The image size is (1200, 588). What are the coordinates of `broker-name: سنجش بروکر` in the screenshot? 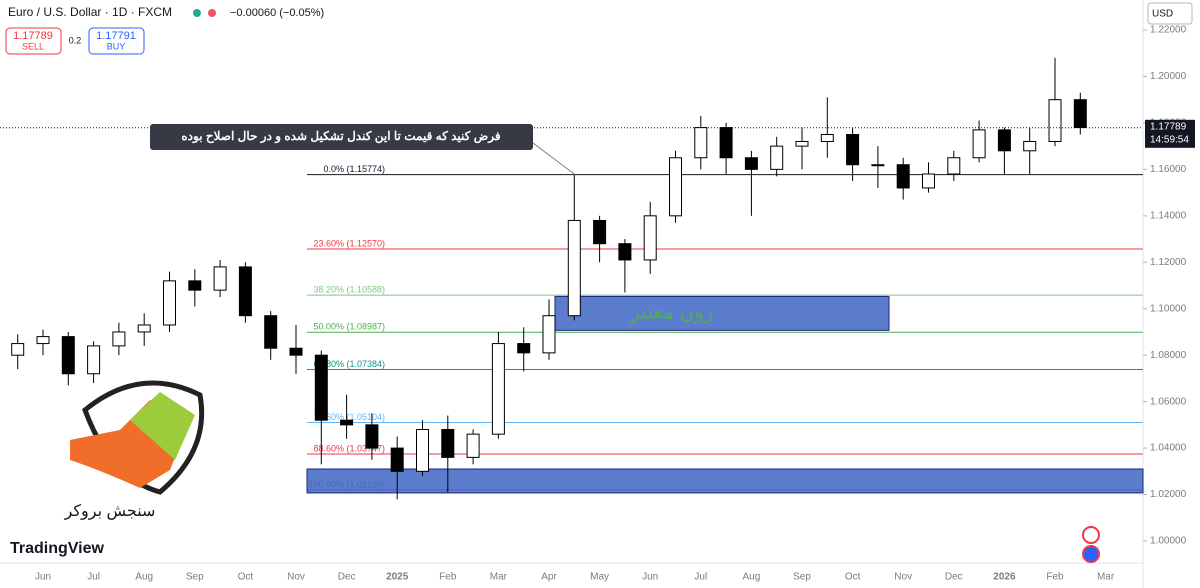 It's located at (110, 511).